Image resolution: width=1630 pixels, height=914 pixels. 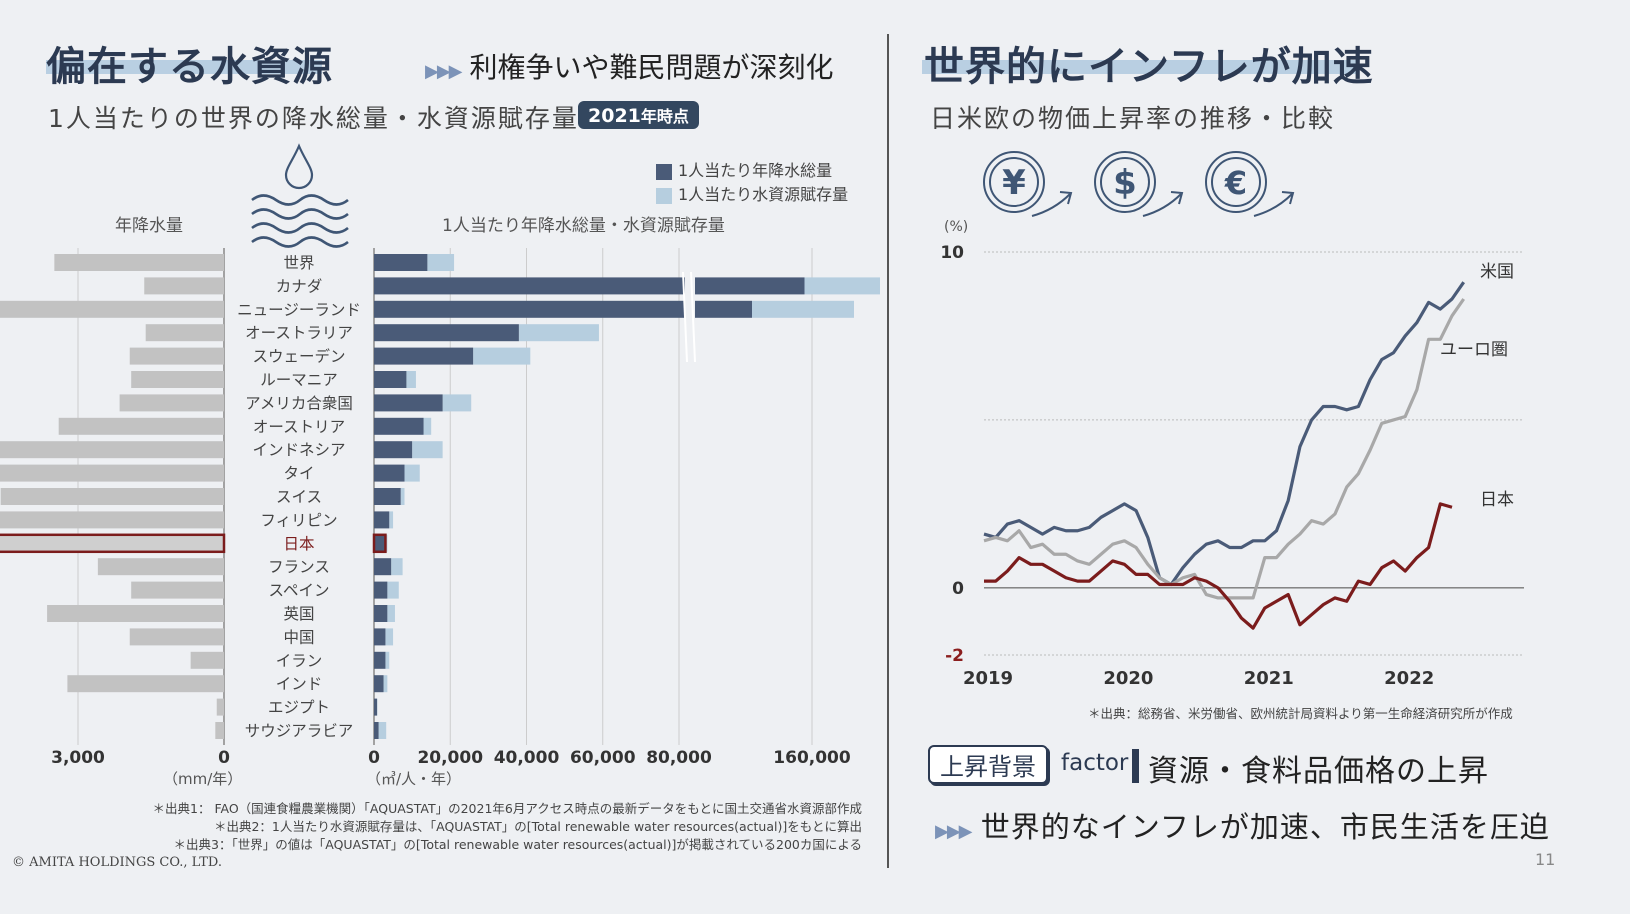 I want to click on euro-icon: €, so click(x=1250, y=184).